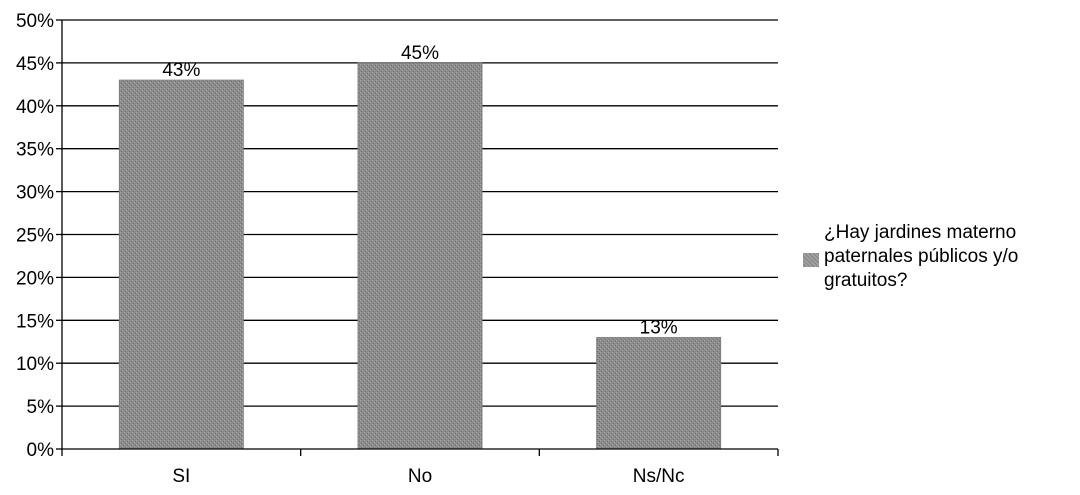  I want to click on x-tick-labels: SI No Ns/Nc, so click(428, 476).